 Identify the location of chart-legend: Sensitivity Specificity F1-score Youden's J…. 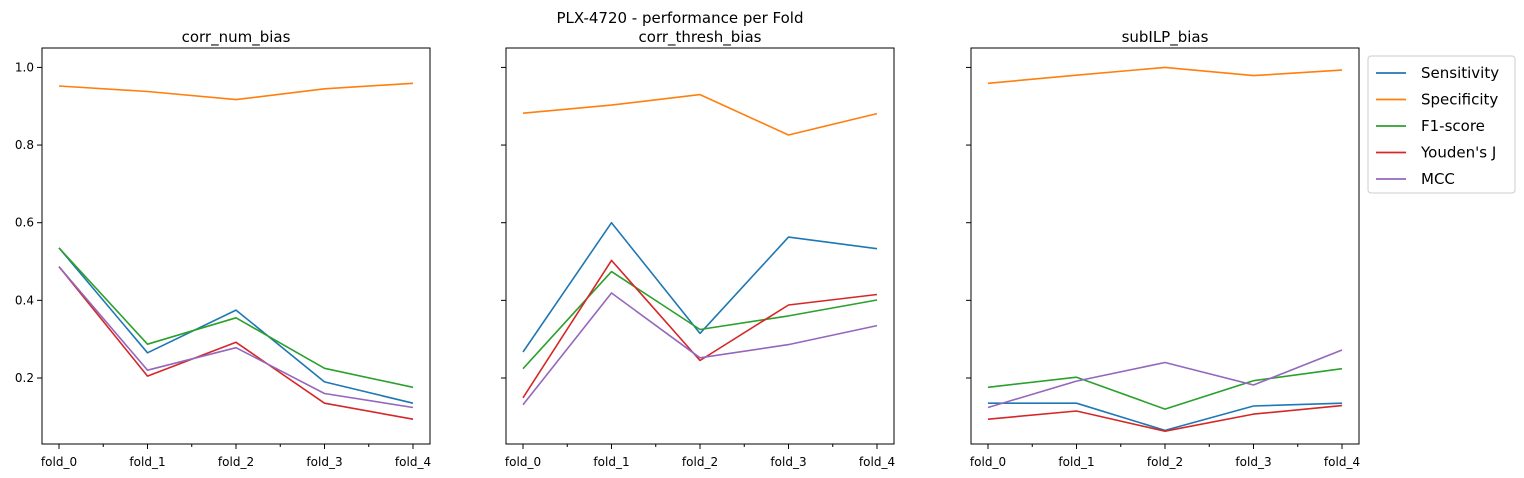
(1441, 124).